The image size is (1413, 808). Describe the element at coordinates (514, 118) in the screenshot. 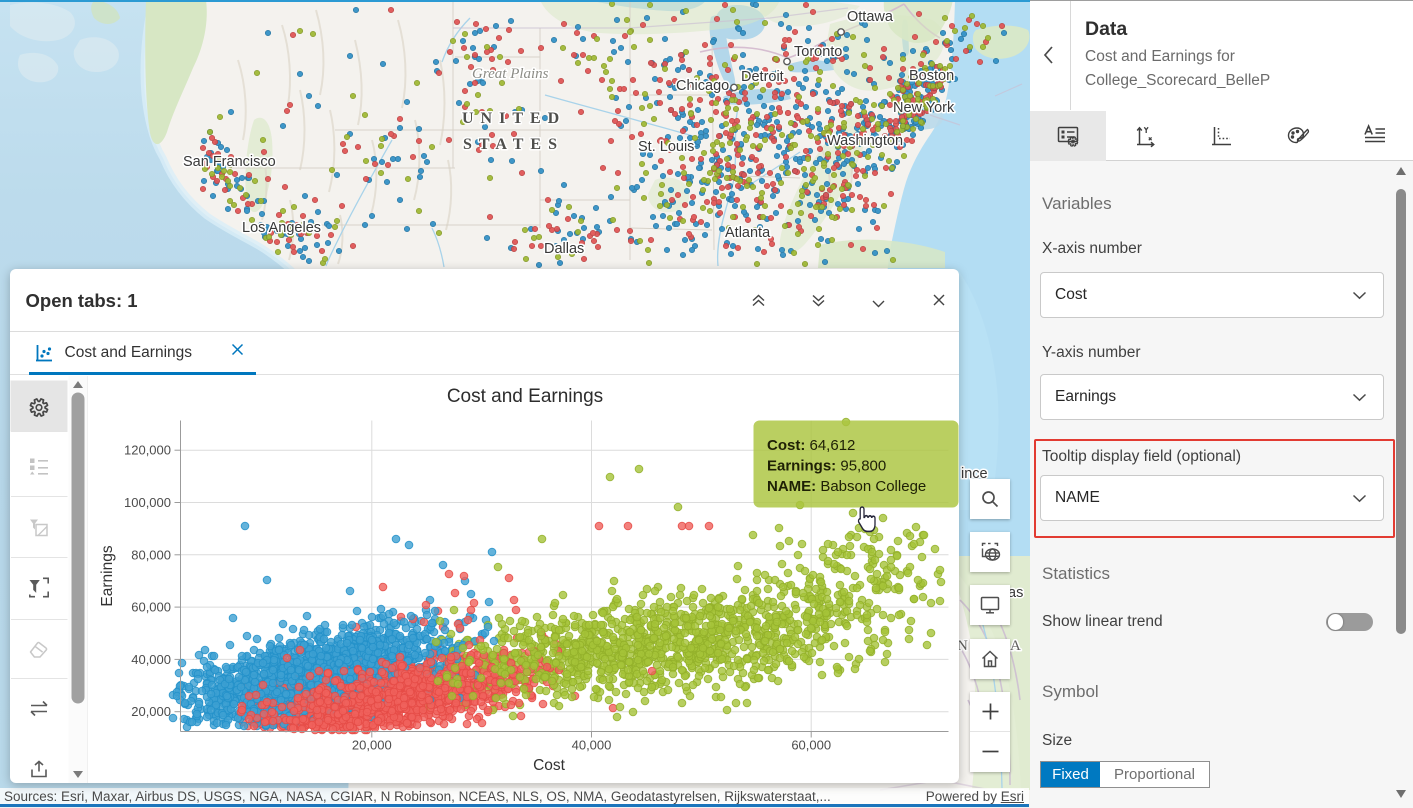

I see `svg-text: UNITED` at that location.